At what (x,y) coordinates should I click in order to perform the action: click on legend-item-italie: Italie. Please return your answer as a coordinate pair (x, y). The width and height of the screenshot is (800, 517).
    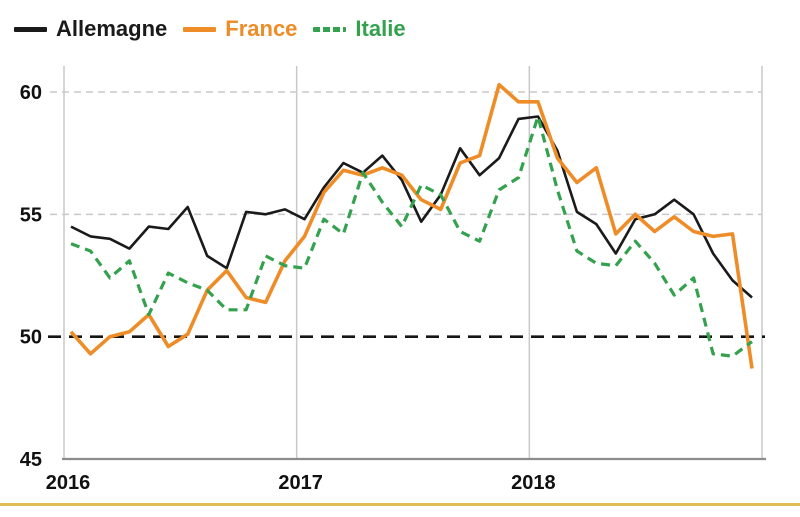
    Looking at the image, I should click on (359, 28).